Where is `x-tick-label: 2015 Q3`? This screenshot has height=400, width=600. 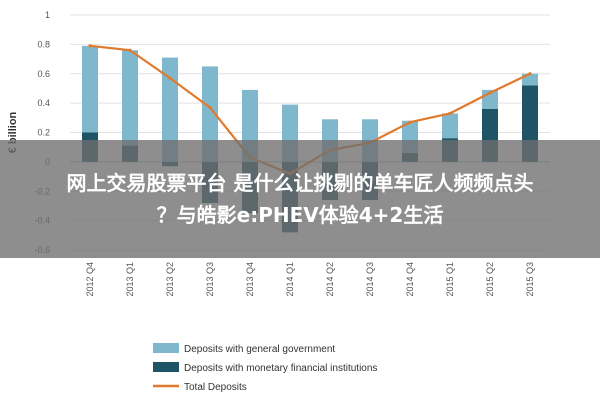 x-tick-label: 2015 Q3 is located at coordinates (530, 279).